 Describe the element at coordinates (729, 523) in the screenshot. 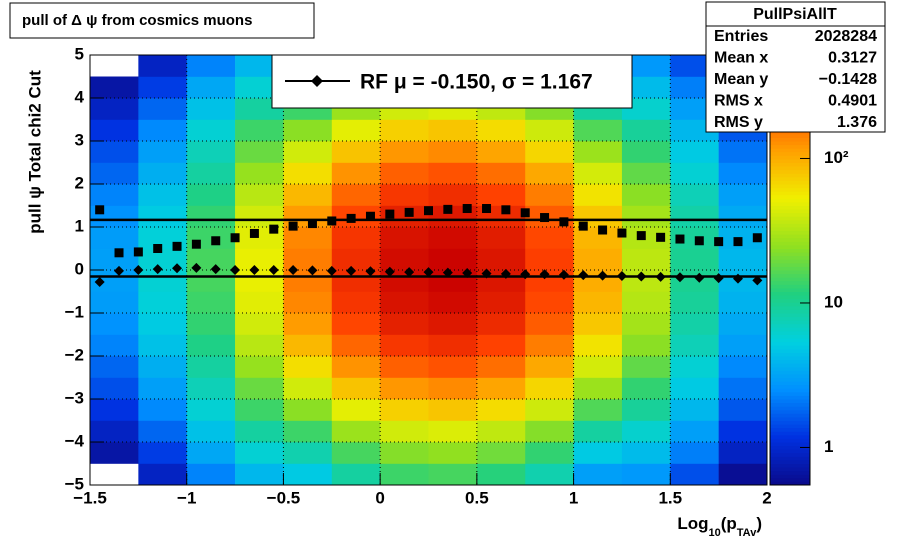

I see `x-label-part: (p` at that location.